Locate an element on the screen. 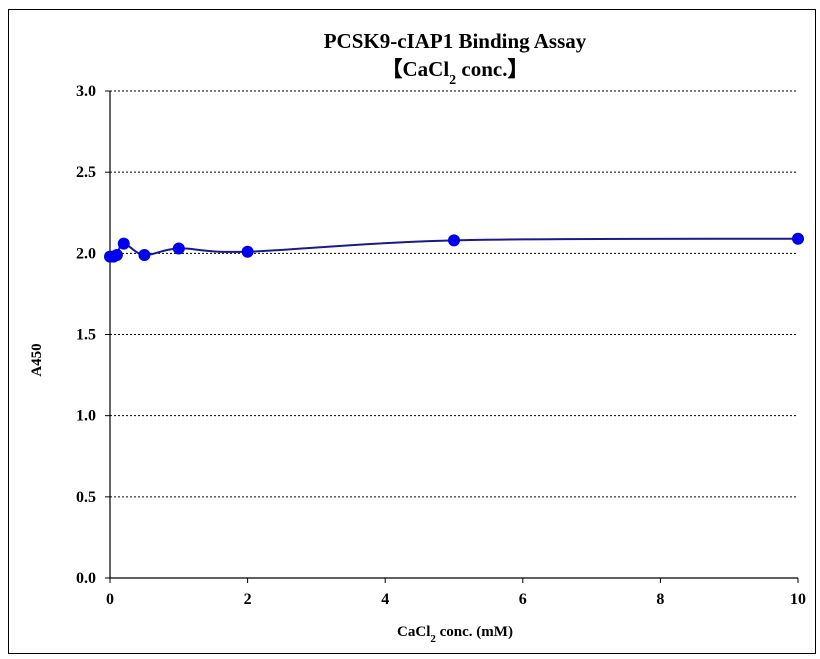  y-tick-label-2: 1.0 is located at coordinates (86, 416).